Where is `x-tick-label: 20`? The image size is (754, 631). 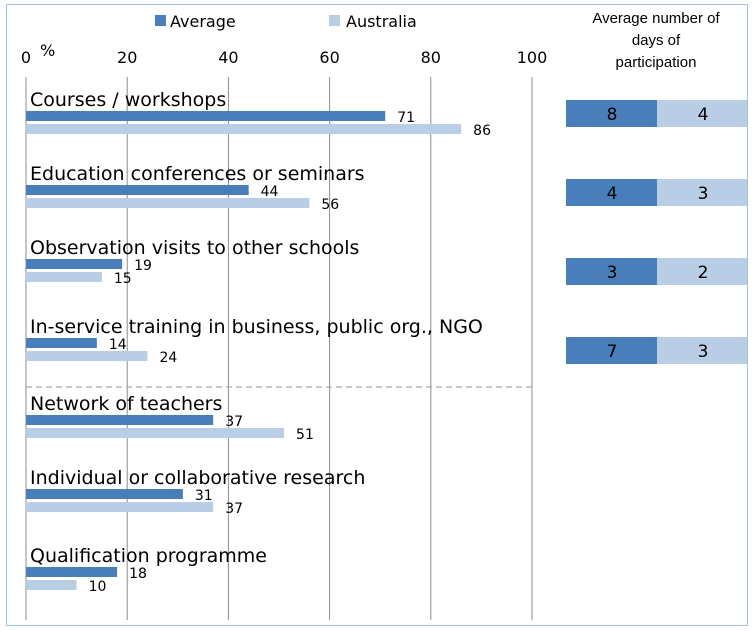 x-tick-label: 20 is located at coordinates (127, 57).